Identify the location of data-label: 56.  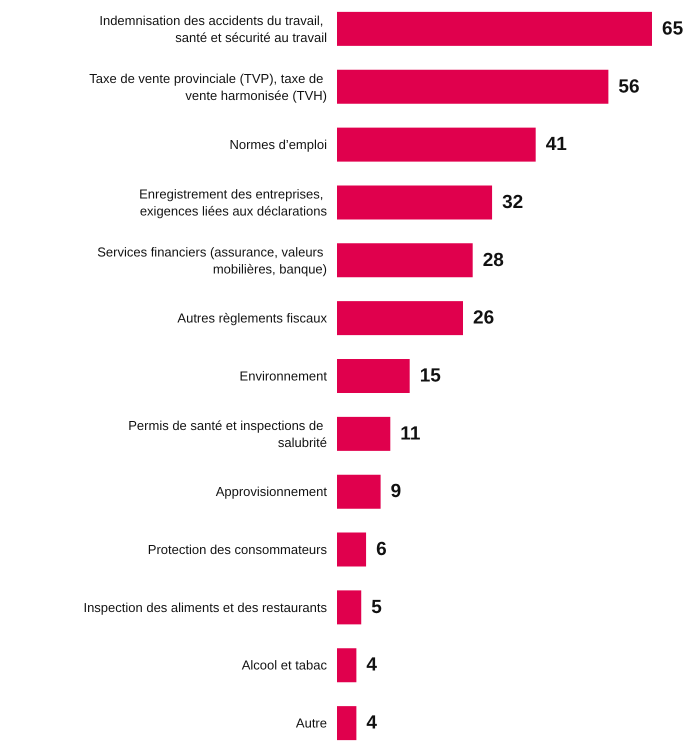
(629, 87).